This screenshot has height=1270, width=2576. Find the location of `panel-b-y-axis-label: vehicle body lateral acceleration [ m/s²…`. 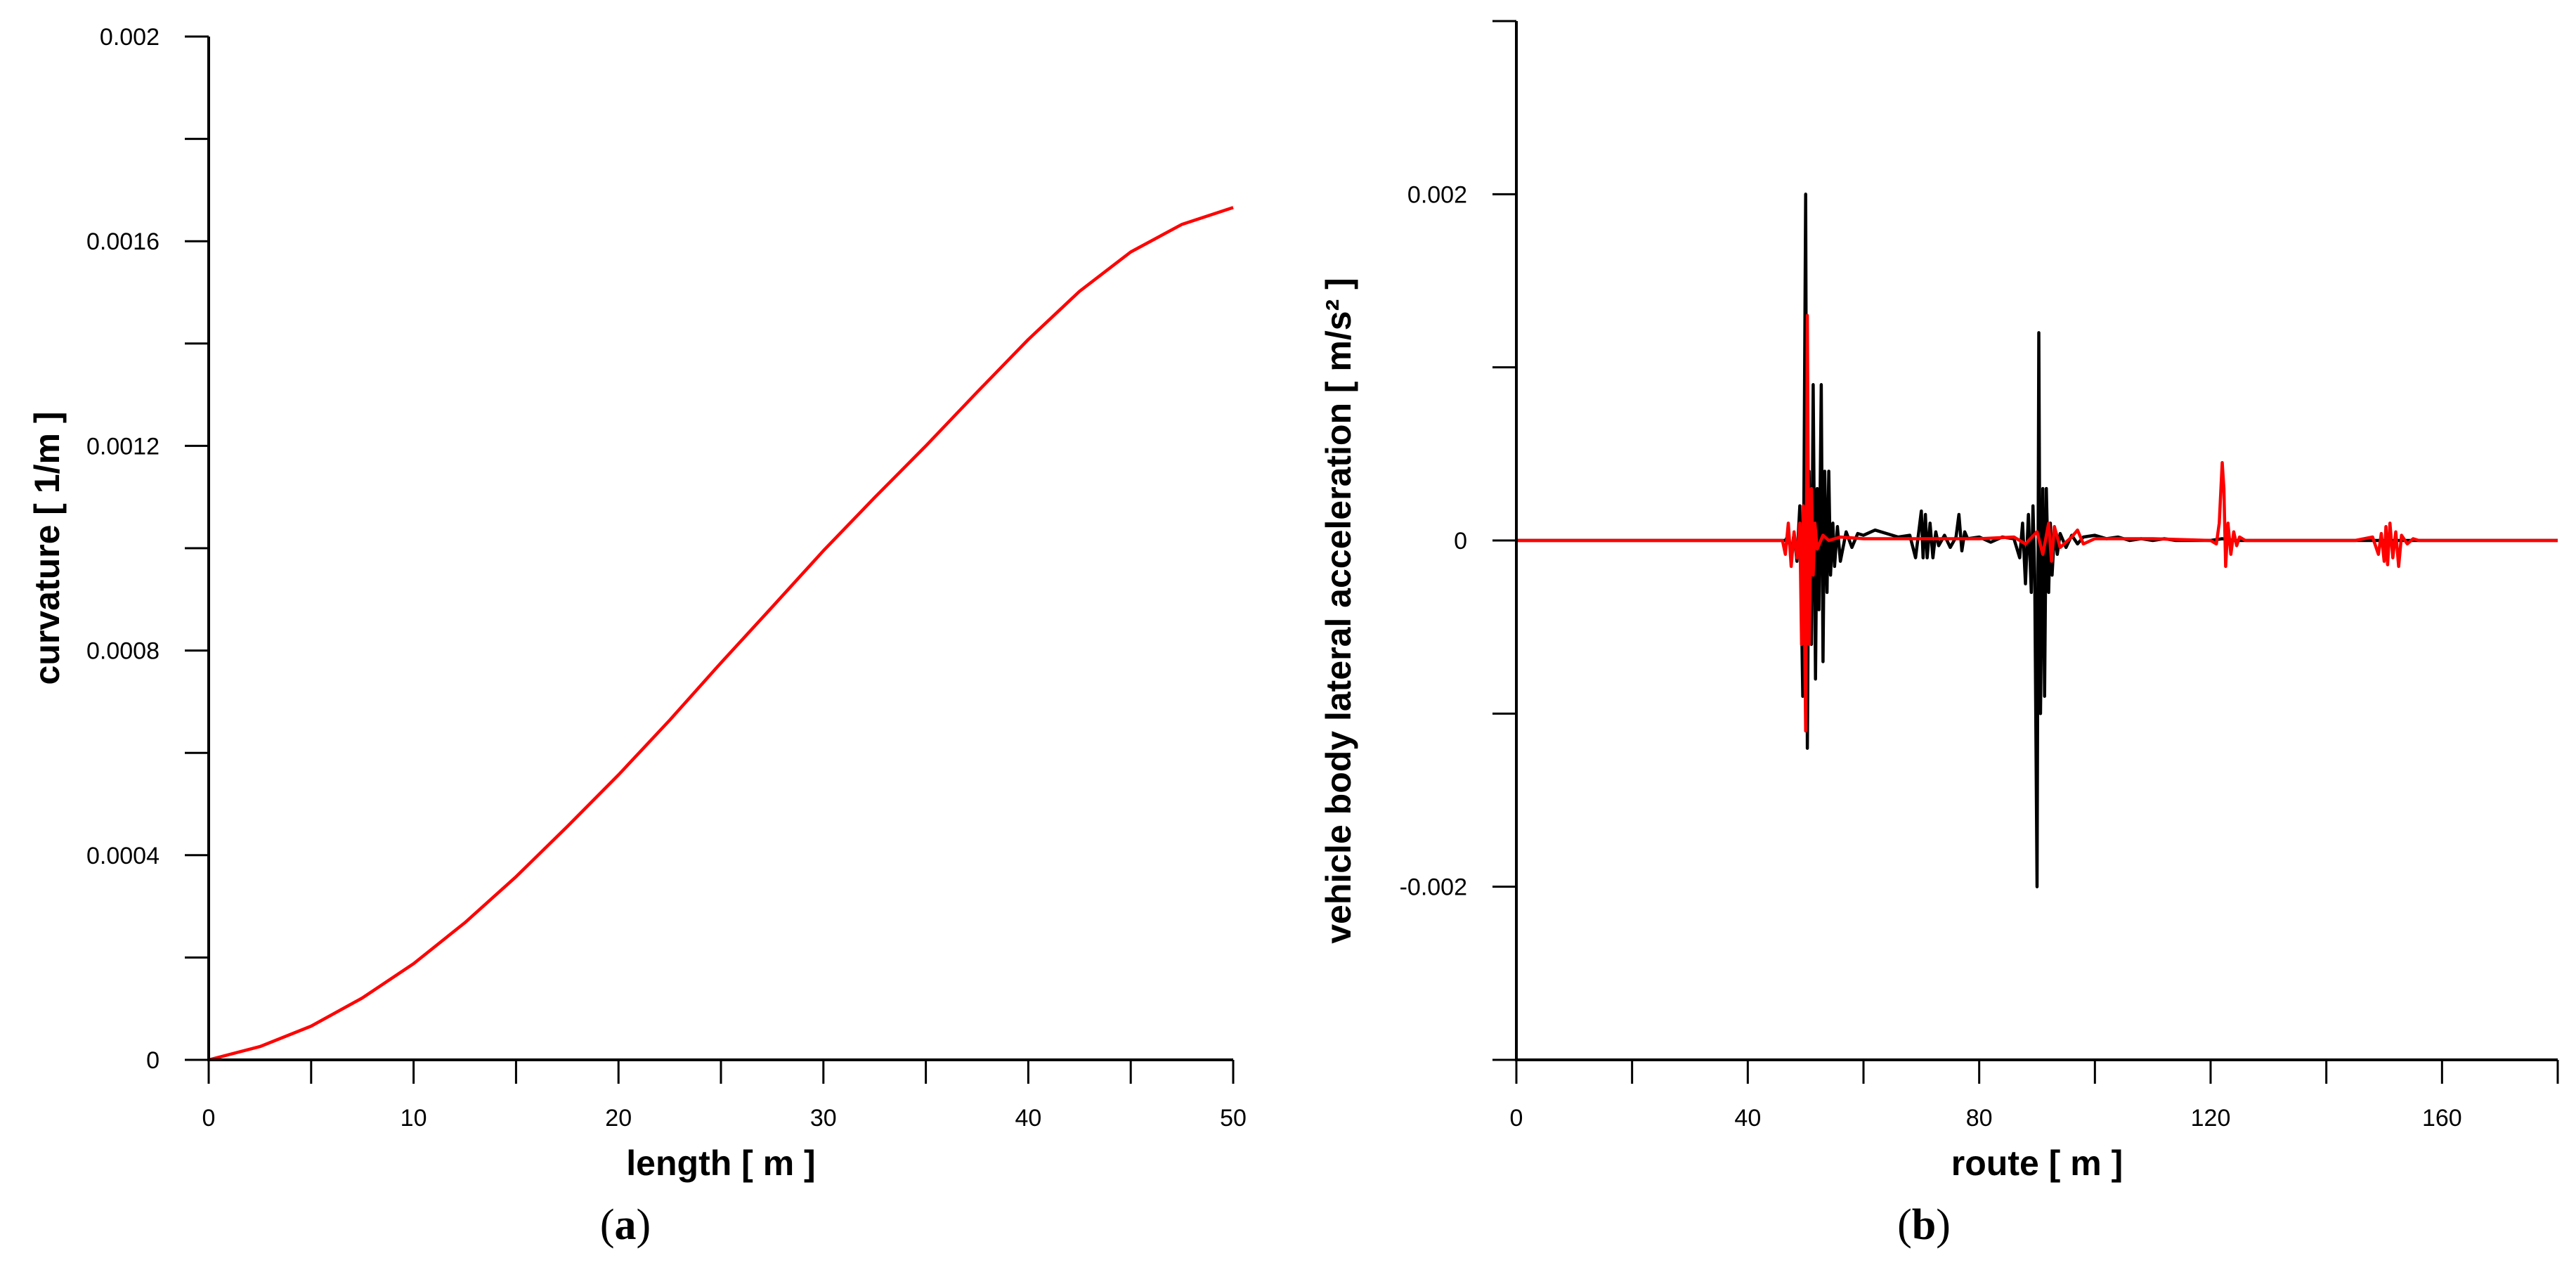

panel-b-y-axis-label: vehicle body lateral acceleration [ m/s²… is located at coordinates (1338, 611).